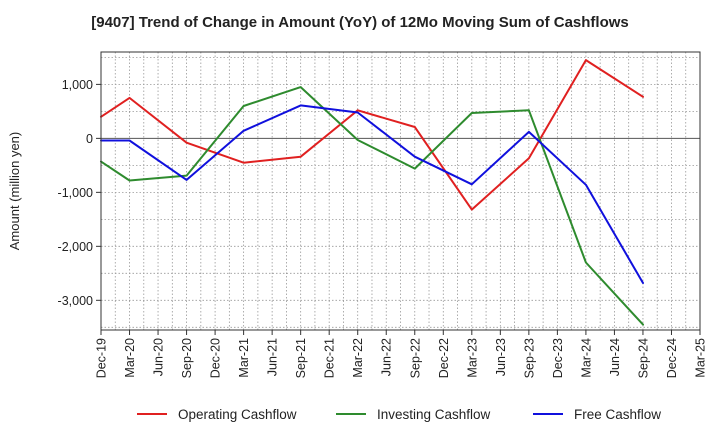  Describe the element at coordinates (77, 85) in the screenshot. I see `y-tick-label: 1,000` at that location.